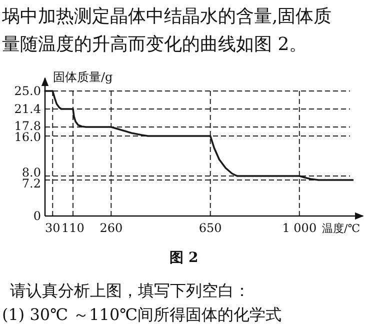  Describe the element at coordinates (83, 77) in the screenshot. I see `y-axis-title: 固体质量/g` at that location.